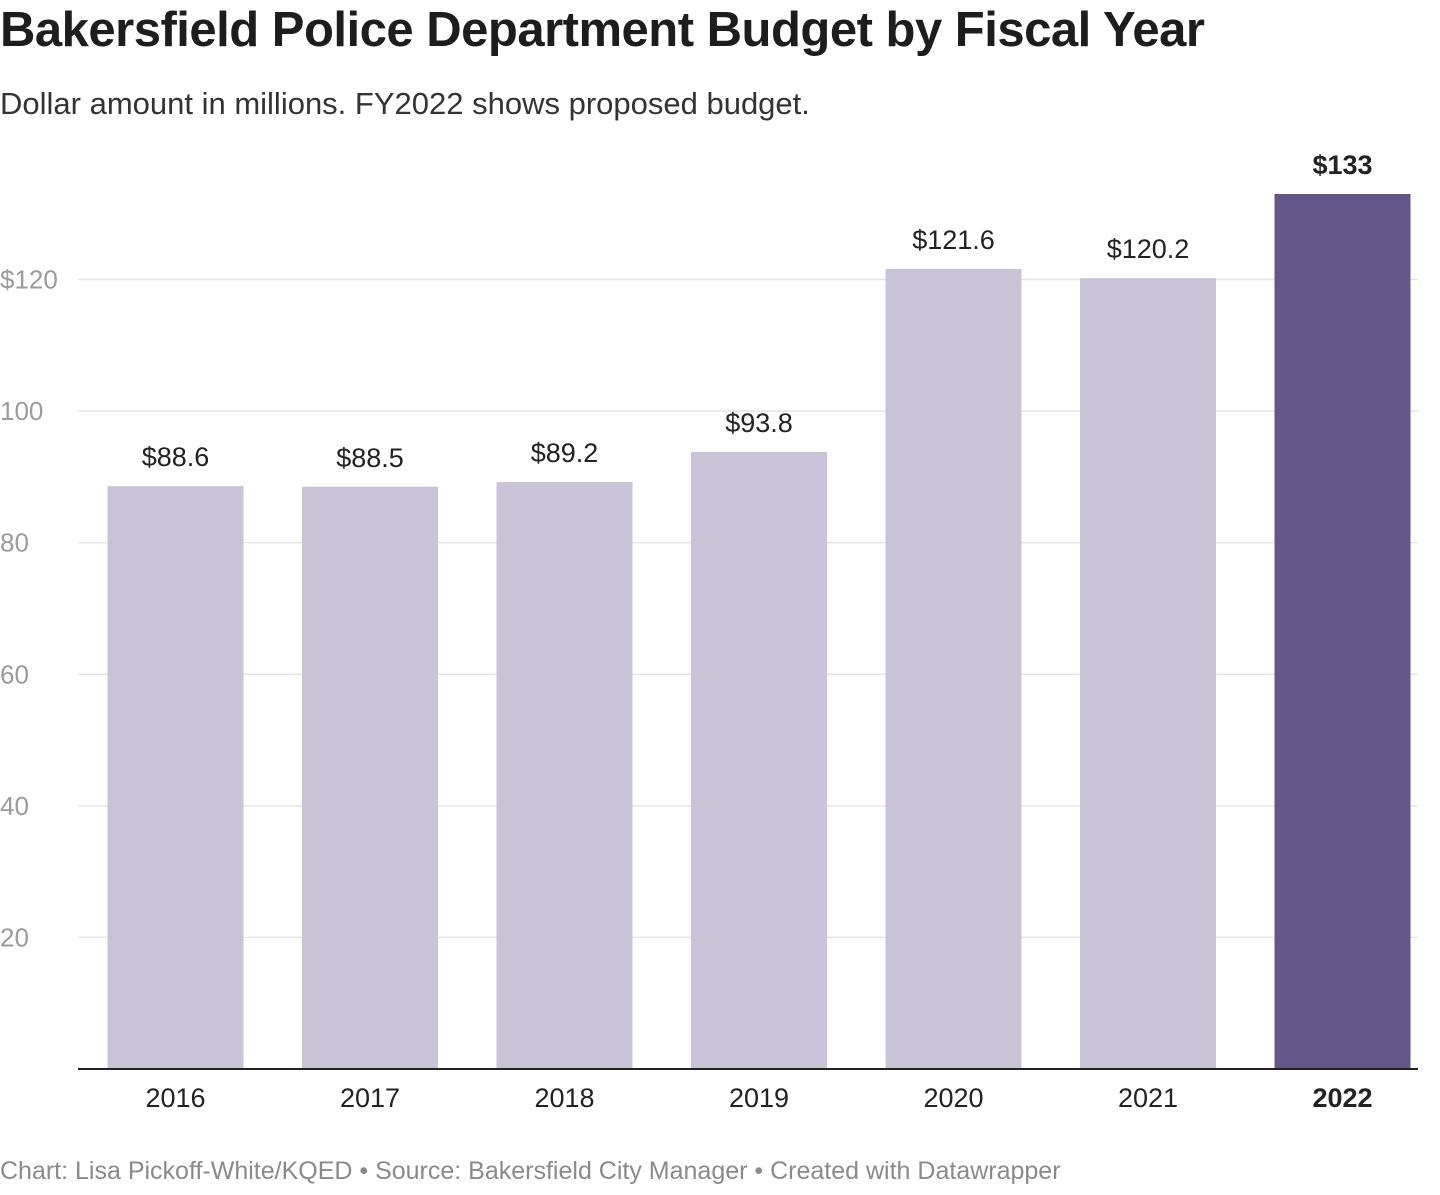 The height and width of the screenshot is (1195, 1440). What do you see at coordinates (14, 806) in the screenshot?
I see `y-tick-label: 40` at bounding box center [14, 806].